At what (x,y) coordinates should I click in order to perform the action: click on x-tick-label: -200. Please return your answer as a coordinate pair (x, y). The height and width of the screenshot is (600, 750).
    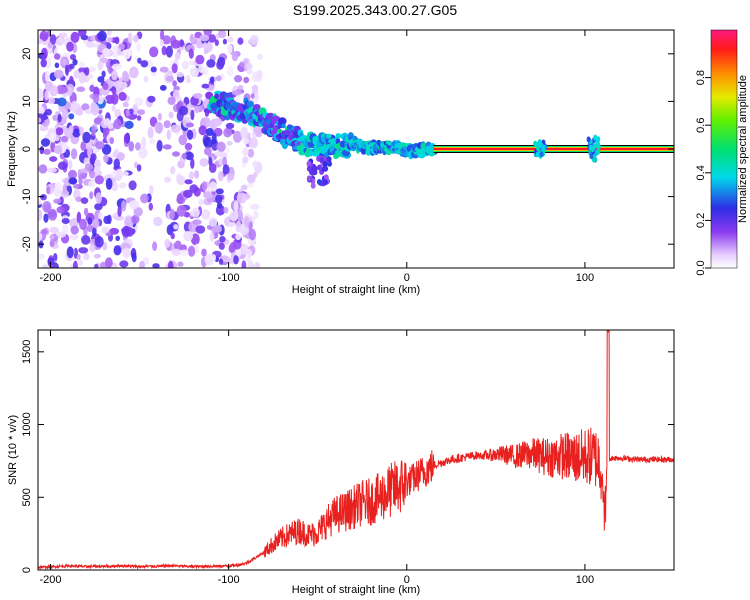
    Looking at the image, I should click on (50, 278).